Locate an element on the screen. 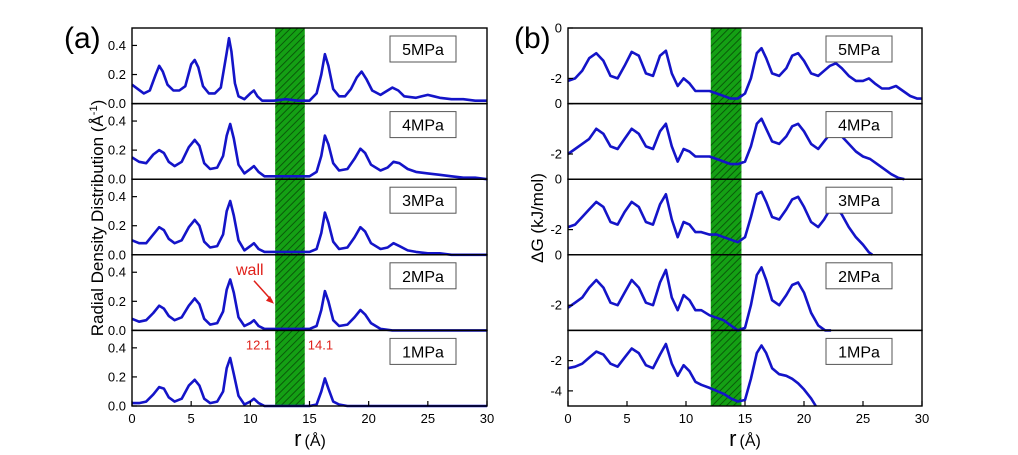 Image resolution: width=1018 pixels, height=455 pixels. panel-a-row-3MPa: 0.0 0.2 0.4 3MPa is located at coordinates (298, 220).